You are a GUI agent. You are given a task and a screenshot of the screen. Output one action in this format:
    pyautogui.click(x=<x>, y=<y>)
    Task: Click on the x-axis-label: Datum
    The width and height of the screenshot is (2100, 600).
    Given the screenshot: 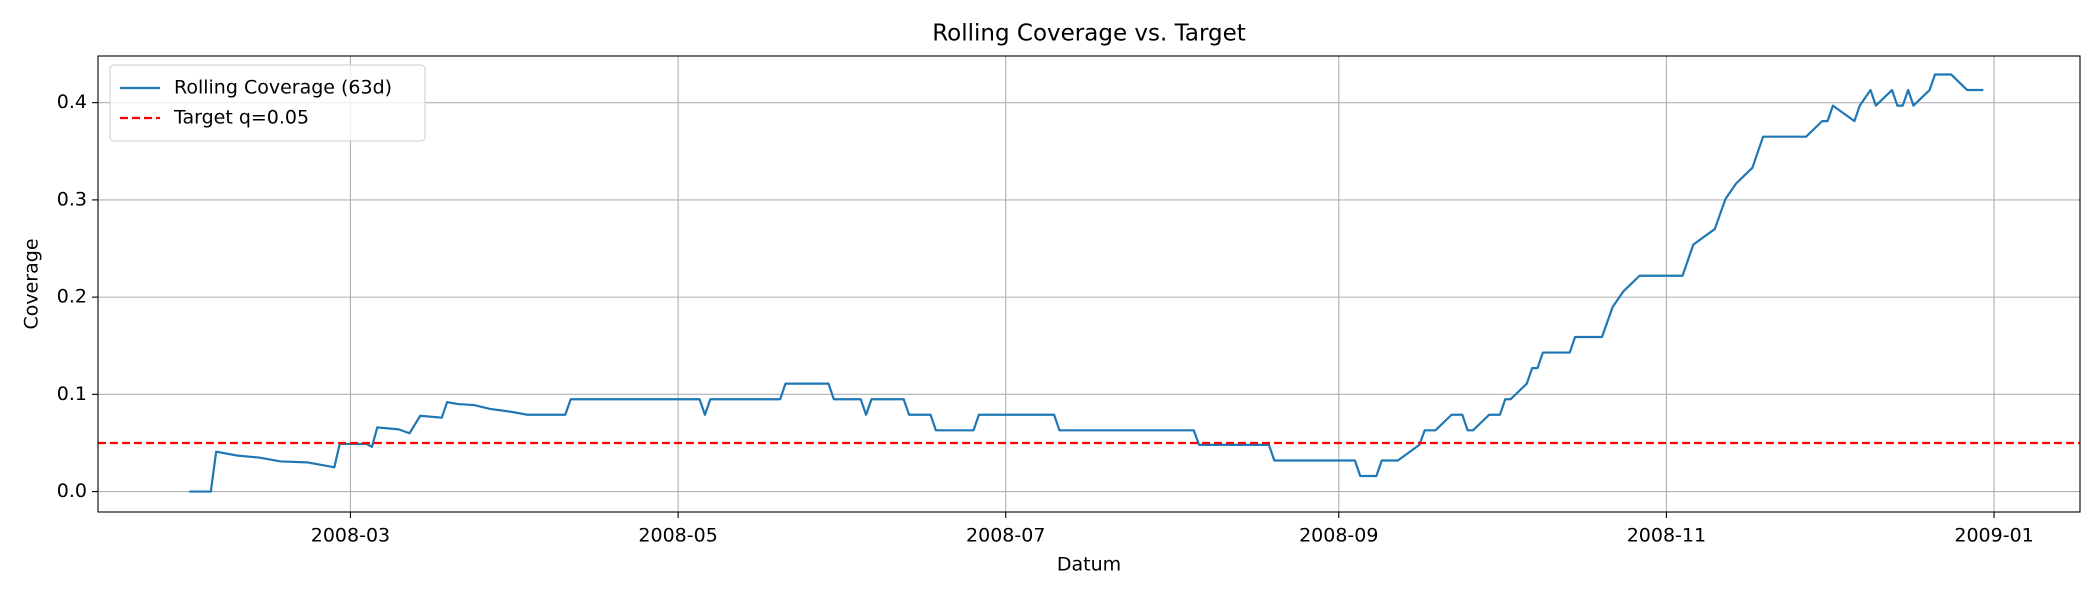 What is the action you would take?
    pyautogui.click(x=1089, y=565)
    